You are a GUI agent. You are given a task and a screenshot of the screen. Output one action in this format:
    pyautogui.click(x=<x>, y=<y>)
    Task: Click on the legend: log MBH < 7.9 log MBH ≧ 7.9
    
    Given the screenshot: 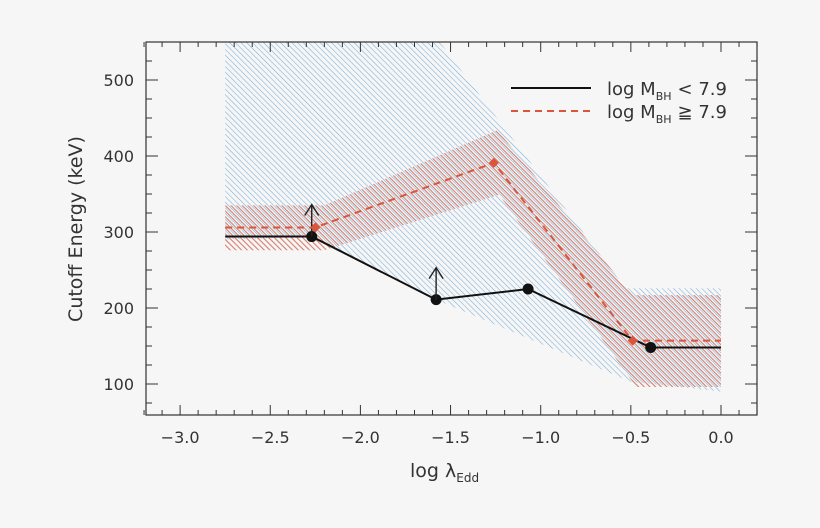 What is the action you would take?
    pyautogui.click(x=619, y=102)
    